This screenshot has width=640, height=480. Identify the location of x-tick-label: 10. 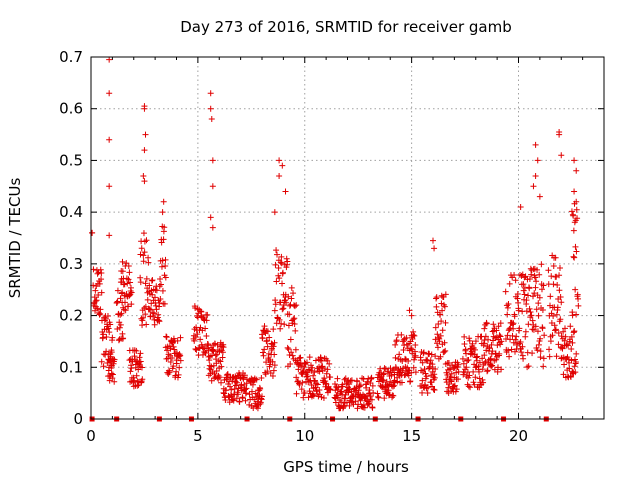
(304, 436).